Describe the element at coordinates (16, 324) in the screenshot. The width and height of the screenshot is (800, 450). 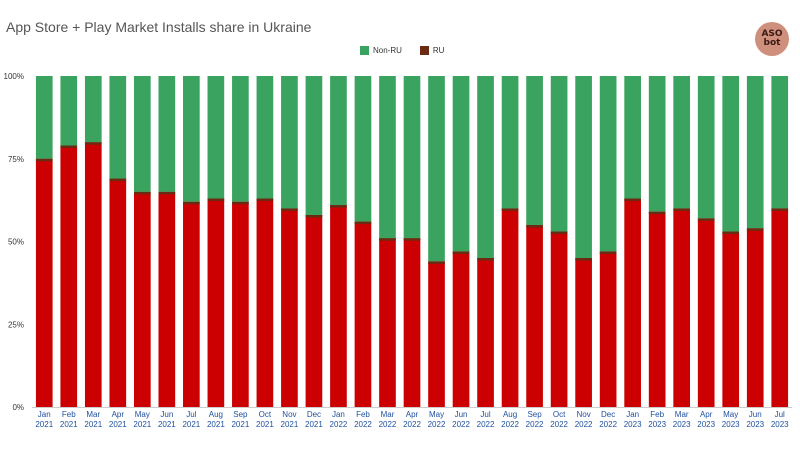
I see `y-tick-label: 25%` at that location.